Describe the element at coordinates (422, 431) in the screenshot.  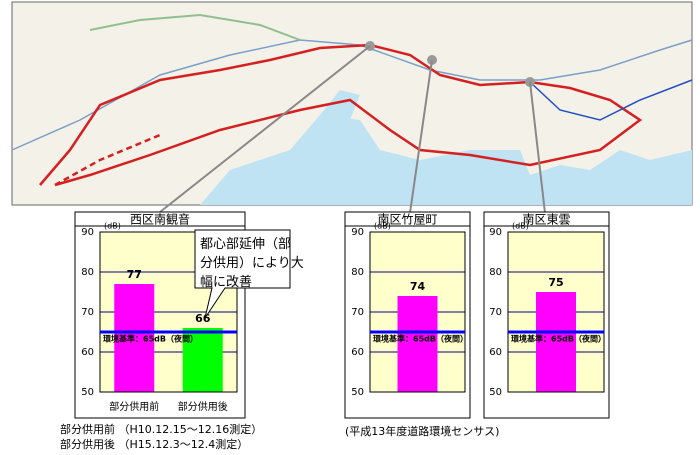
I see `note: (平成13年度道路環境センサス)` at that location.